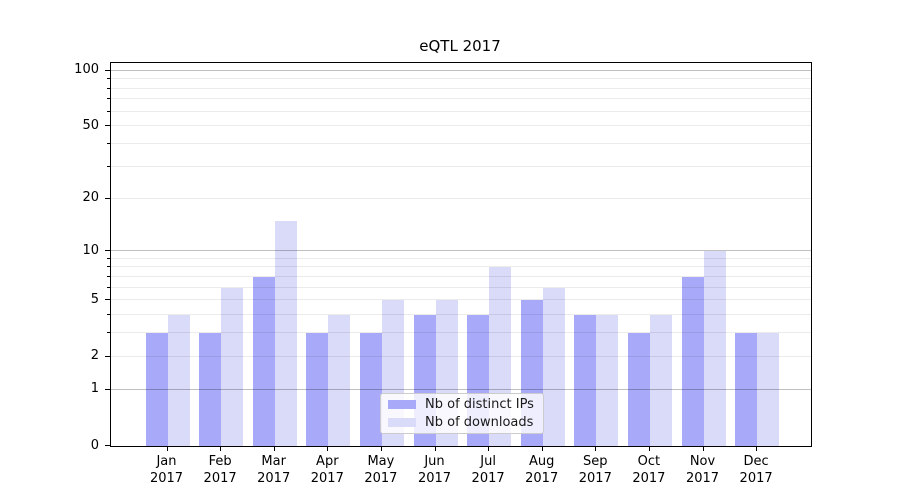 This screenshot has height=500, width=900. I want to click on legend-swatch-downloads, so click(402, 422).